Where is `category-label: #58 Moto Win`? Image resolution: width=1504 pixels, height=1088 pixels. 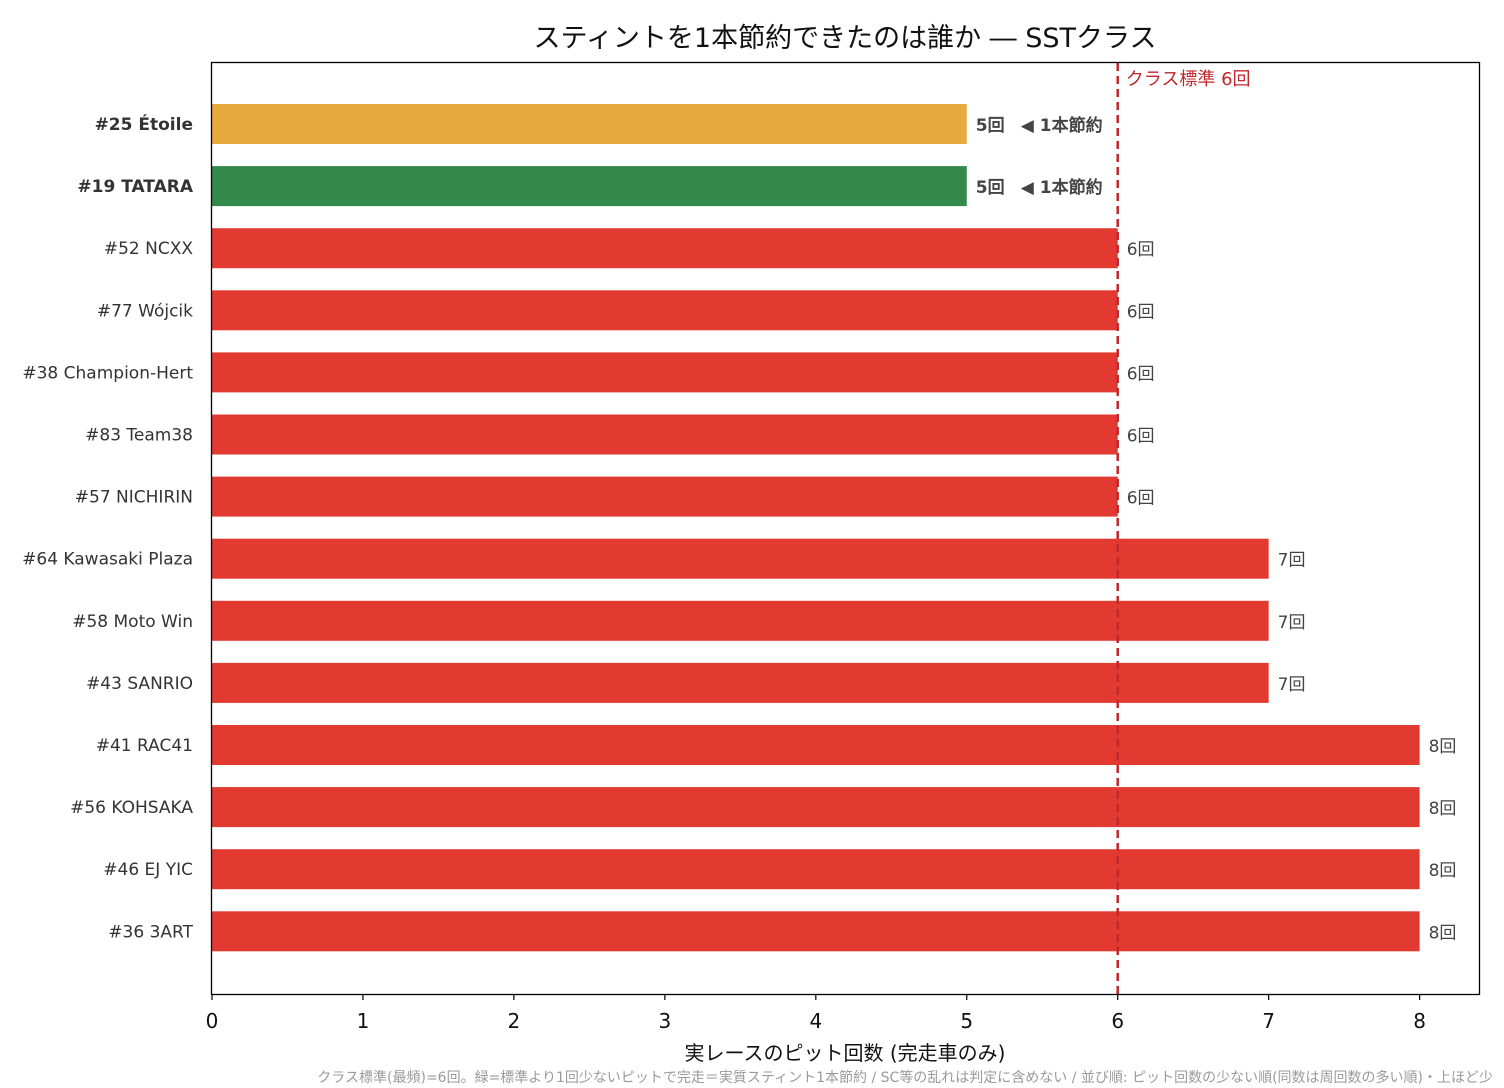 category-label: #58 Moto Win is located at coordinates (132, 622).